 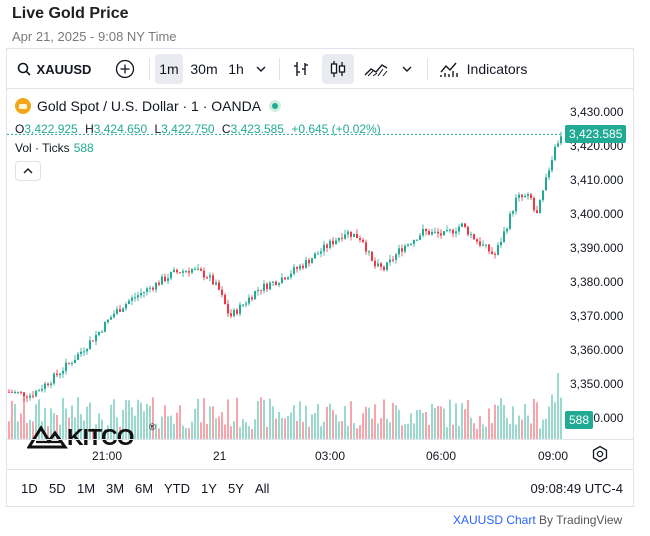 I want to click on kitco-wordmark: KITCO, so click(x=101, y=437).